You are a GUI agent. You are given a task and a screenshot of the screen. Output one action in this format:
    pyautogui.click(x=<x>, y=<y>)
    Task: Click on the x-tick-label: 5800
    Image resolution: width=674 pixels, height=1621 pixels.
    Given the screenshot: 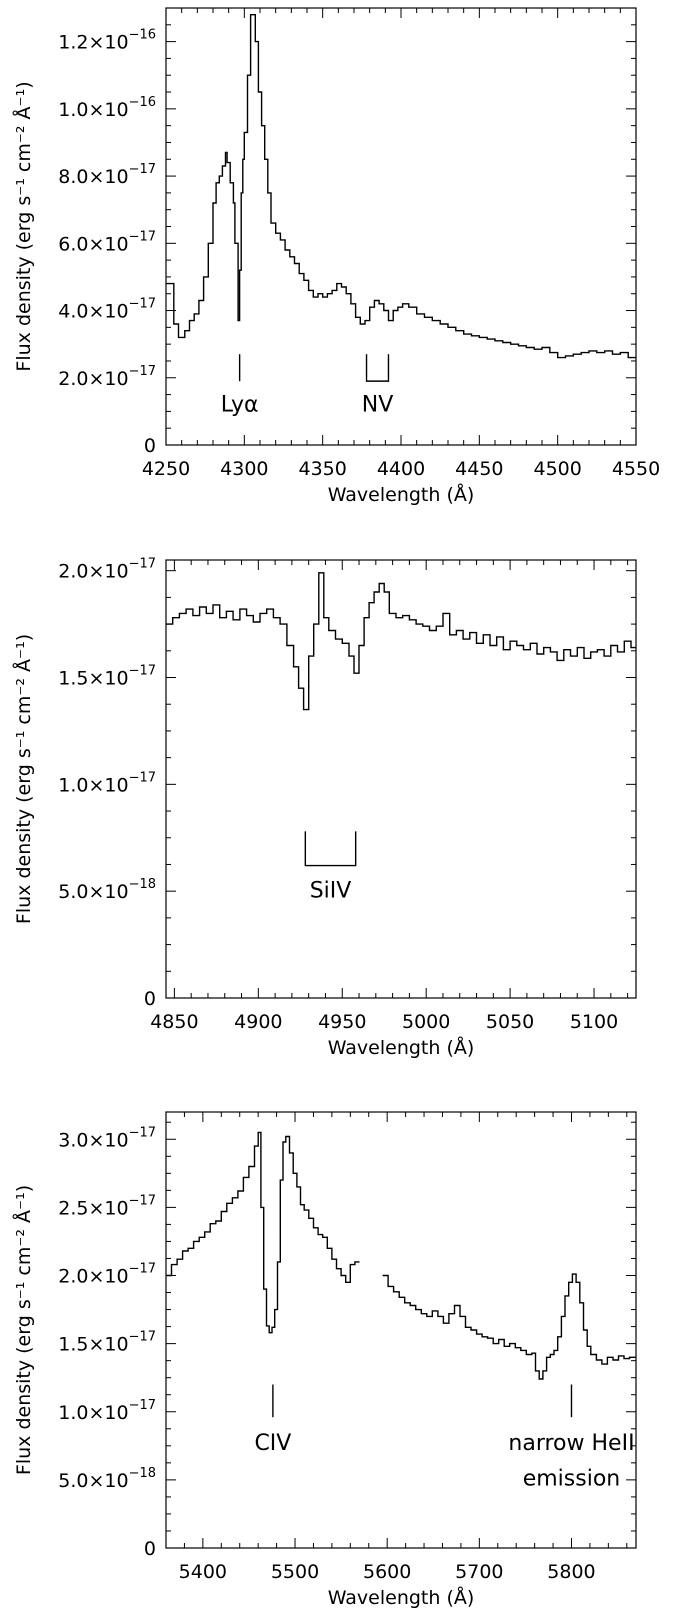 What is the action you would take?
    pyautogui.click(x=571, y=1572)
    